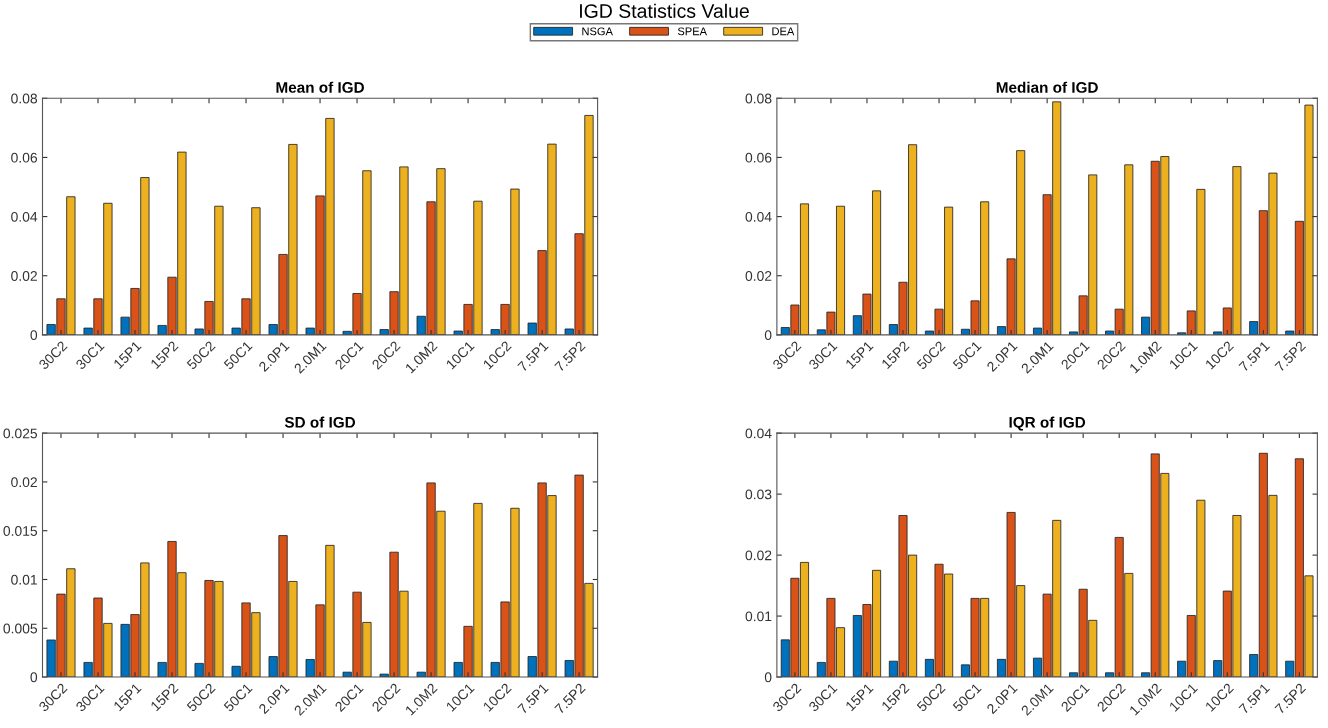 This screenshot has height=728, width=1328. I want to click on legend-label: SPEA, so click(692, 31).